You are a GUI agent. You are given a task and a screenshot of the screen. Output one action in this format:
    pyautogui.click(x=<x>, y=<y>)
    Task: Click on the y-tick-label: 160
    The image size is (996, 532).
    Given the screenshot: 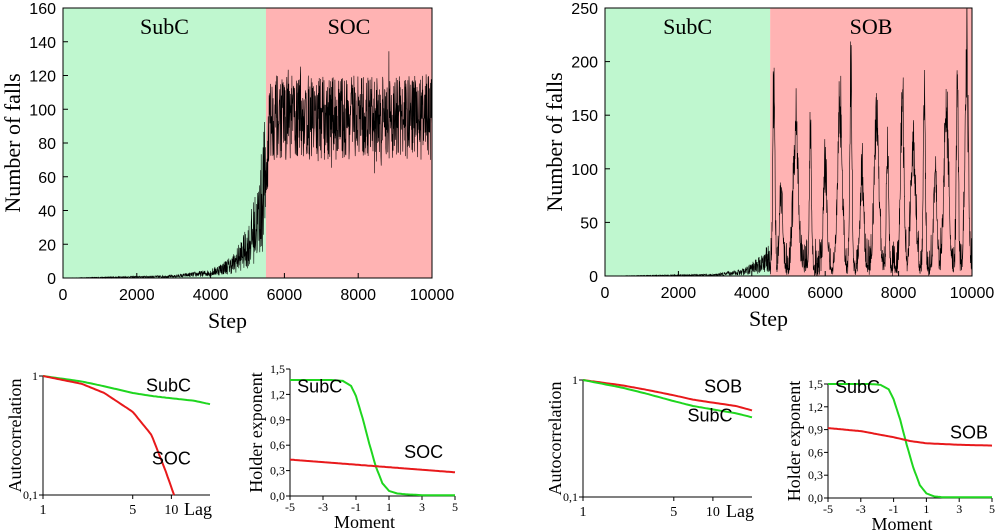 What is the action you would take?
    pyautogui.click(x=42, y=9)
    